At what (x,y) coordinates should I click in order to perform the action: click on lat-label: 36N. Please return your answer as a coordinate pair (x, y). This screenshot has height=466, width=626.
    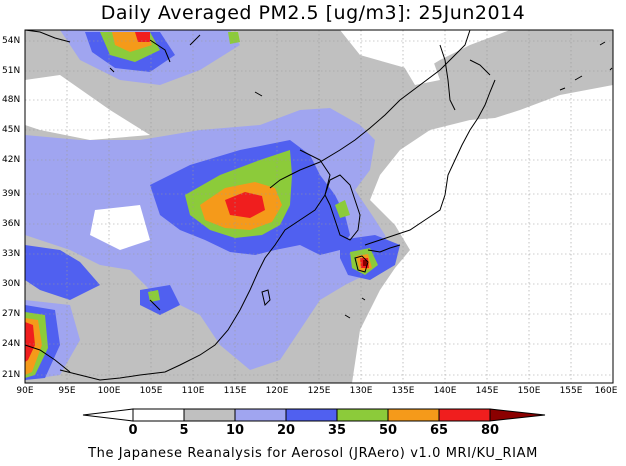
    Looking at the image, I should click on (11, 224).